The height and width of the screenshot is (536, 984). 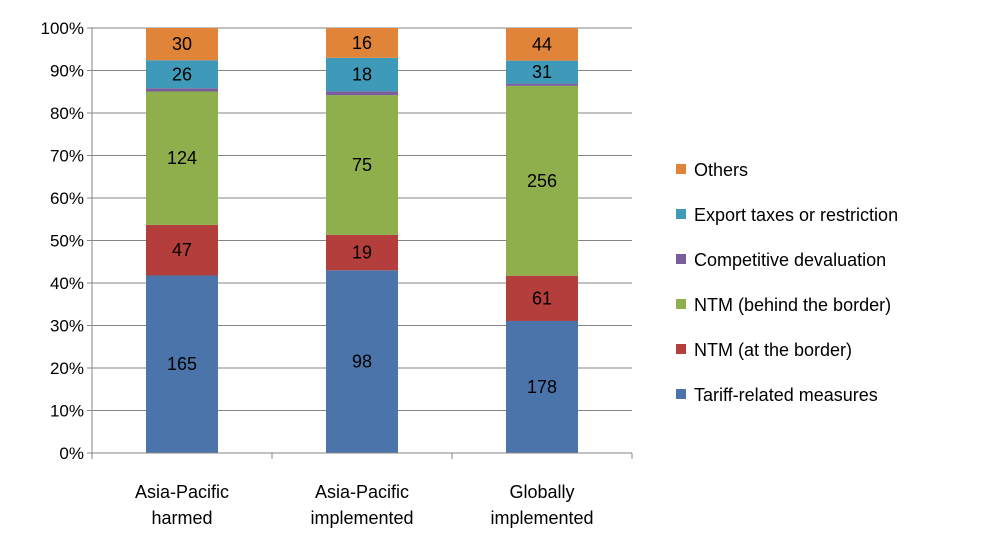 I want to click on data-label: 16, so click(x=362, y=43).